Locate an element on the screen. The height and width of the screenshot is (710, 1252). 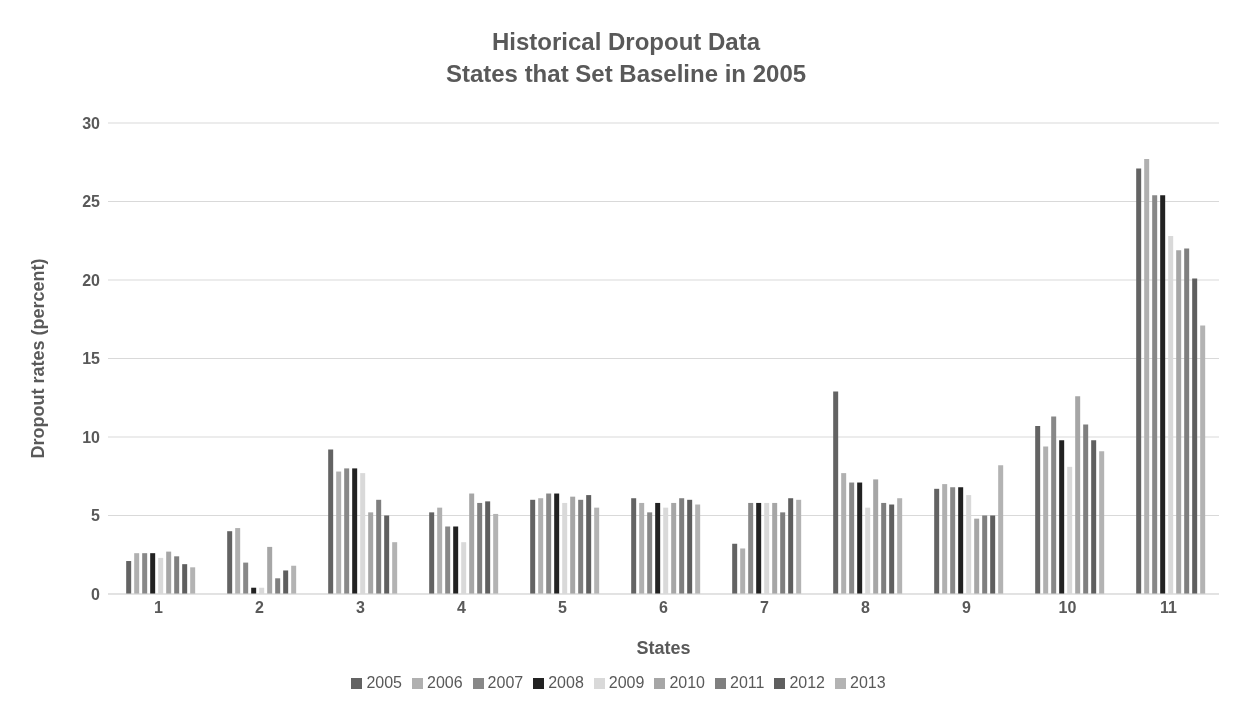
y-tick-label: 5 is located at coordinates (96, 516).